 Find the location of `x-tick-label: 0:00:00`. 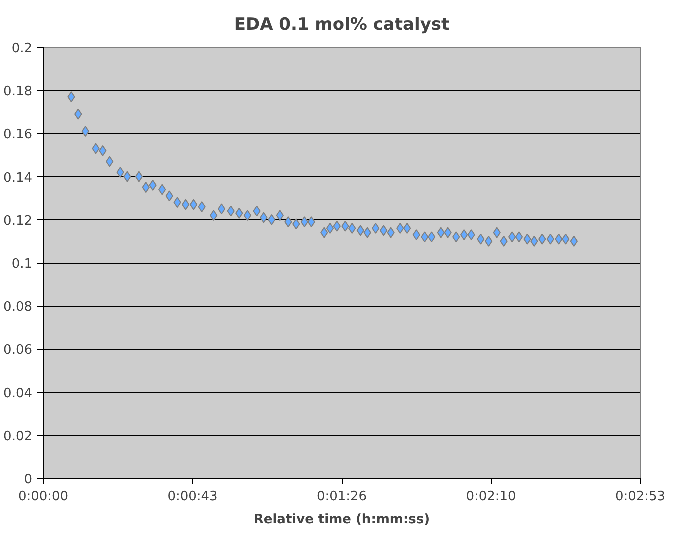

x-tick-label: 0:00:00 is located at coordinates (43, 497).